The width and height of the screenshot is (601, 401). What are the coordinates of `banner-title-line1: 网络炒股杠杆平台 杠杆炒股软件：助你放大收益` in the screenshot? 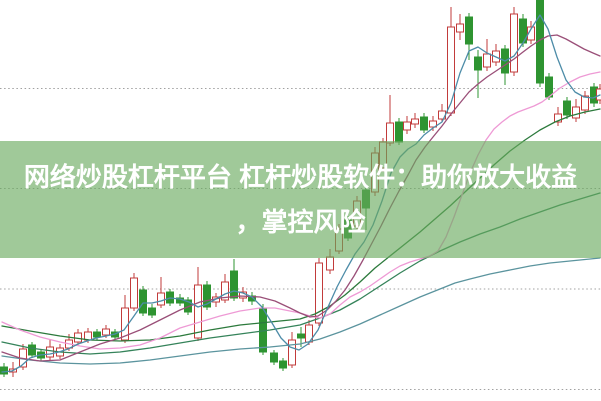 It's located at (300, 176).